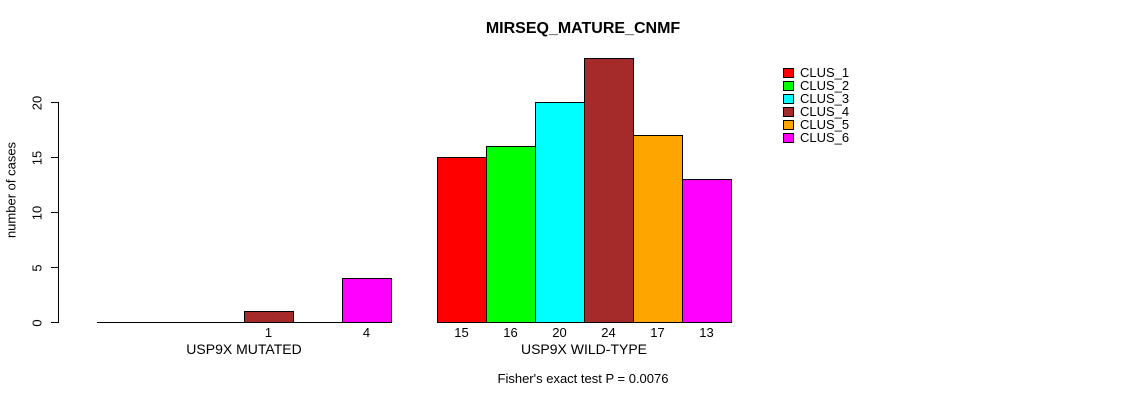 The height and width of the screenshot is (400, 1140). I want to click on bar-value-label: 16, so click(510, 332).